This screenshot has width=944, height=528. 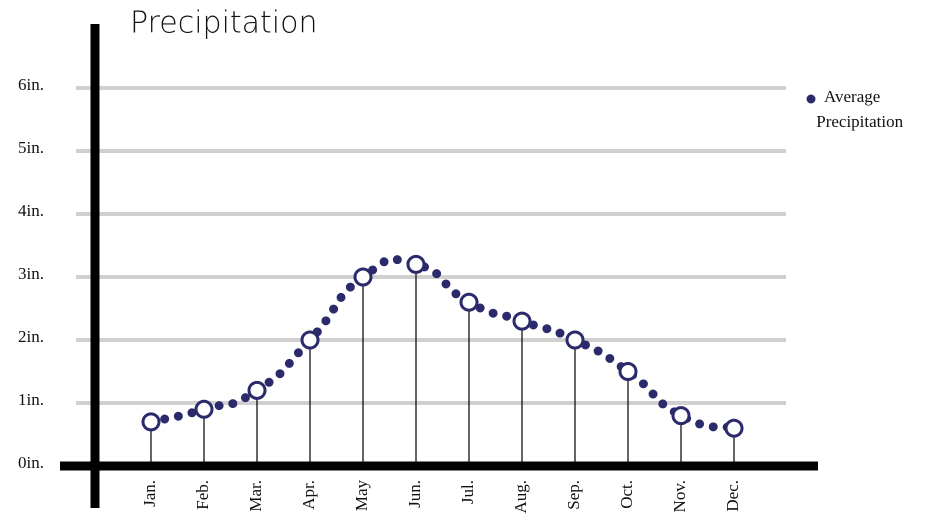 I want to click on chart-title: Precipitation, so click(x=224, y=23).